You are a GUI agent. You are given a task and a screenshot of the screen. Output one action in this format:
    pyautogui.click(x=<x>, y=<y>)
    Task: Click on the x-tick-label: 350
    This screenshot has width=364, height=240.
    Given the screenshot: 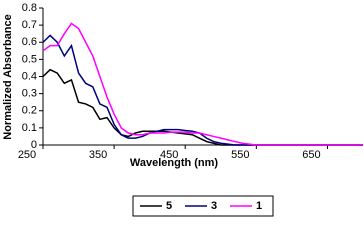 What is the action you would take?
    pyautogui.click(x=98, y=155)
    